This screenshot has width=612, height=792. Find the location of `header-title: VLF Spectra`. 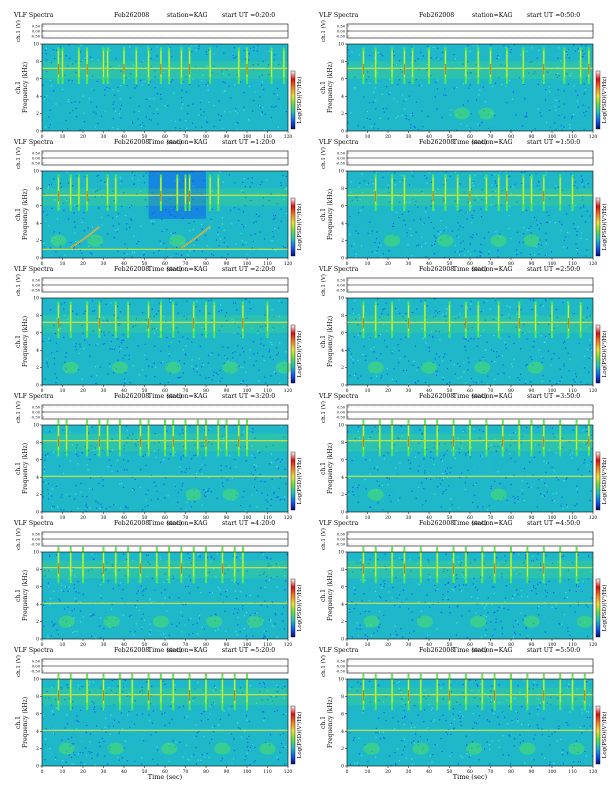

header-title: VLF Spectra is located at coordinates (338, 269).